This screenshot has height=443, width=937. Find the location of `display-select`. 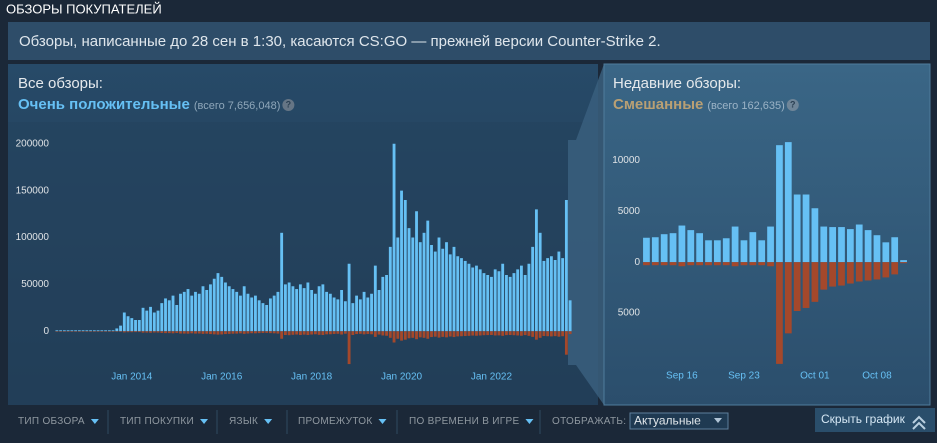

display-select is located at coordinates (679, 421).